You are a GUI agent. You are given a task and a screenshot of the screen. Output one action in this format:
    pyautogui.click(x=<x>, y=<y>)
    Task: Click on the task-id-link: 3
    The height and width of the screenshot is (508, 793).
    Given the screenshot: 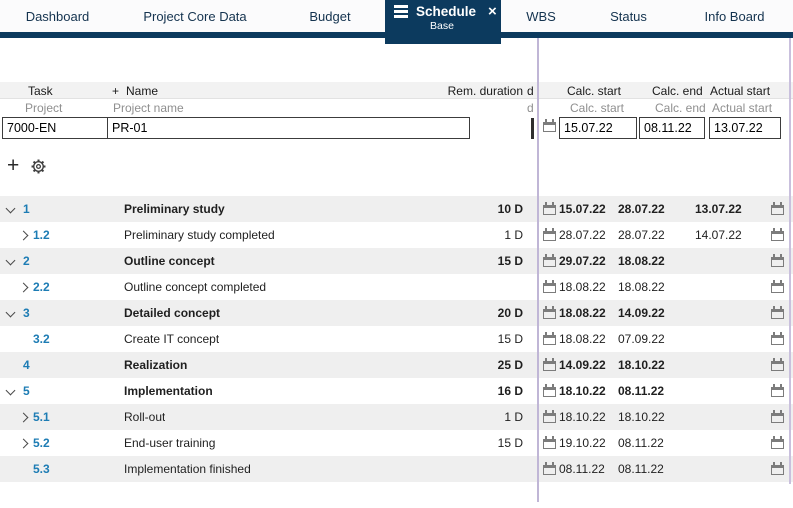 What is the action you would take?
    pyautogui.click(x=26, y=313)
    